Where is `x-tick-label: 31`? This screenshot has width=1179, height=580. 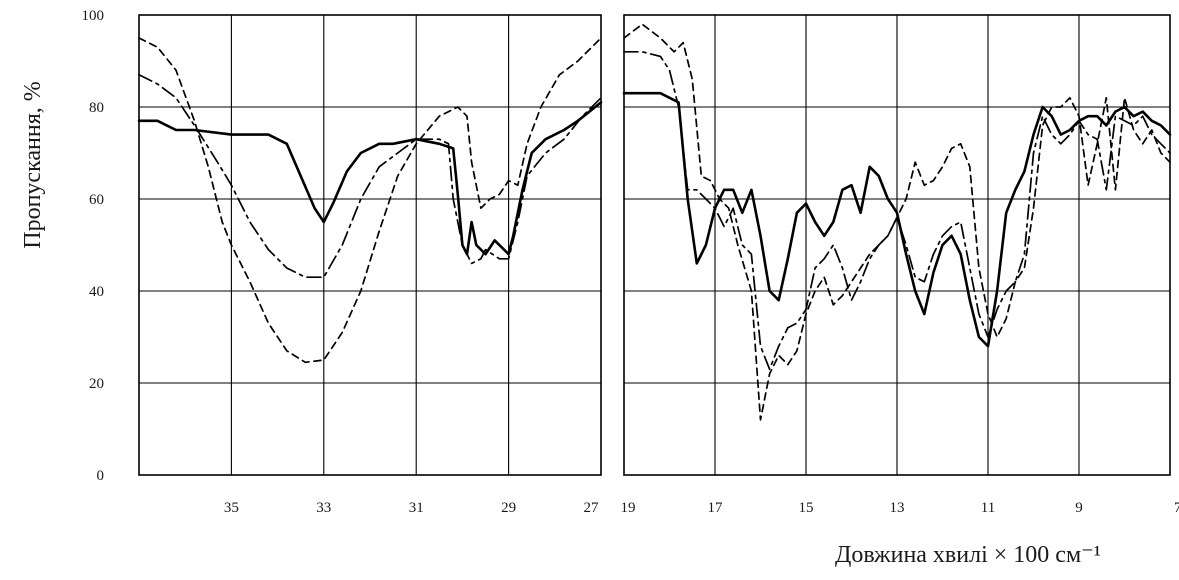 x-tick-label: 31 is located at coordinates (416, 508).